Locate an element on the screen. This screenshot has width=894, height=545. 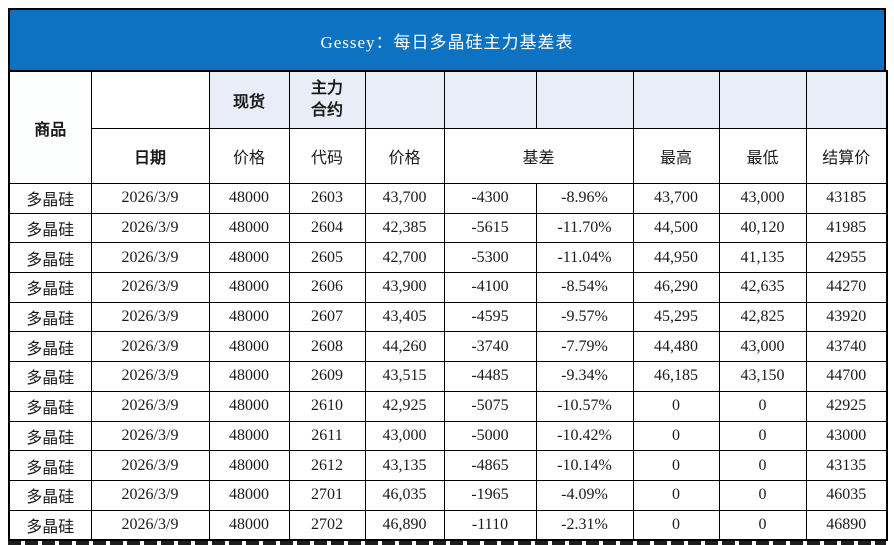
cell-contract-code: 2604 is located at coordinates (327, 228).